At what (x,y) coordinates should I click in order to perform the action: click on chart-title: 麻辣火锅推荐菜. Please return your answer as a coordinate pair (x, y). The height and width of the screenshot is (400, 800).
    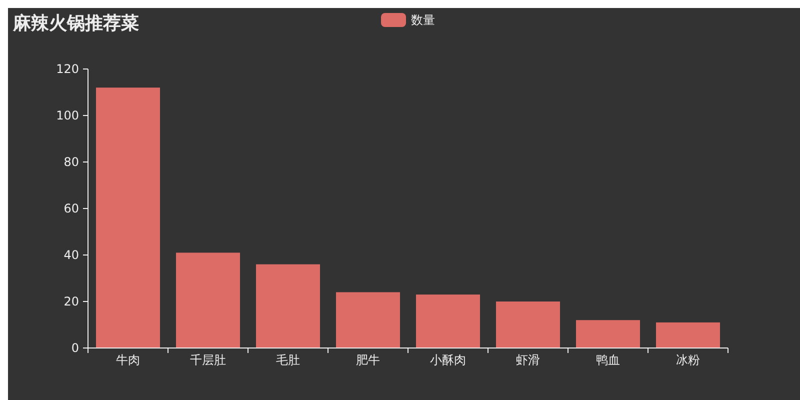
    Looking at the image, I should click on (75, 23).